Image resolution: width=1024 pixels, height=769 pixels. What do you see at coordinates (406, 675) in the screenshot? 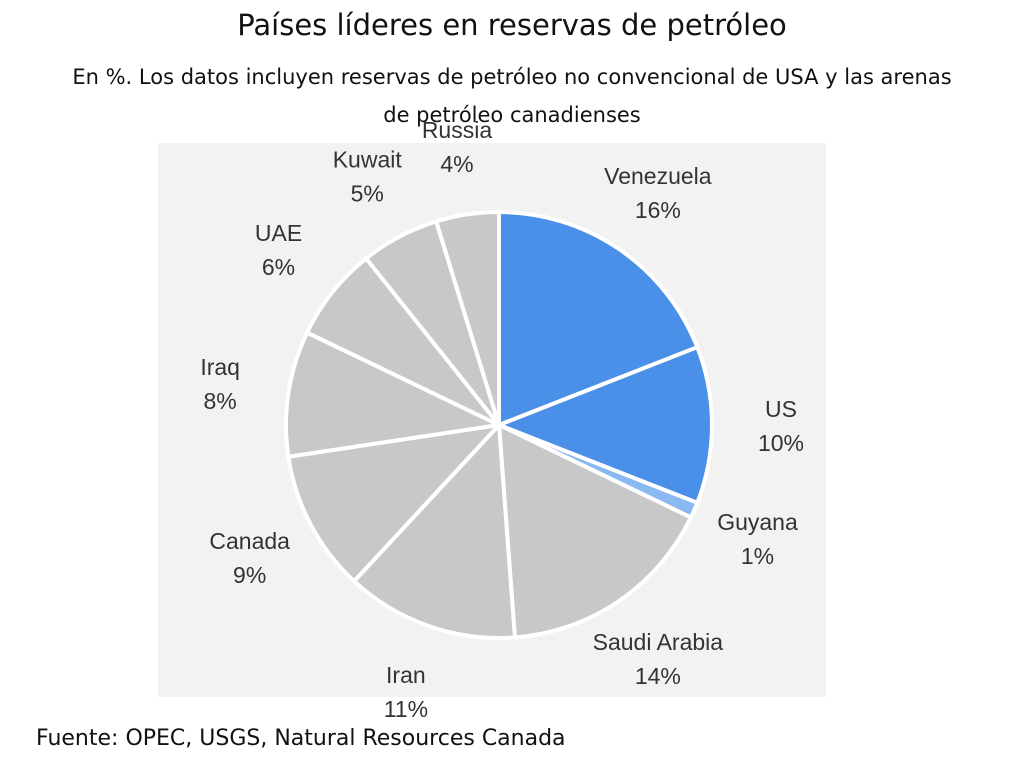
I see `slice-label: Iran` at bounding box center [406, 675].